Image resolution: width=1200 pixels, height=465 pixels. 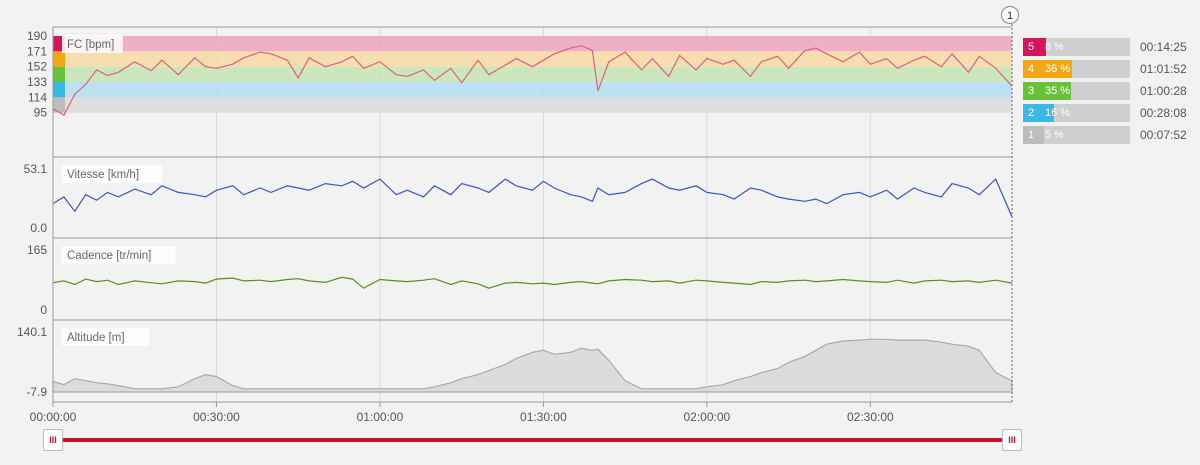 What do you see at coordinates (1163, 69) in the screenshot?
I see `zone-time: 01:01:52` at bounding box center [1163, 69].